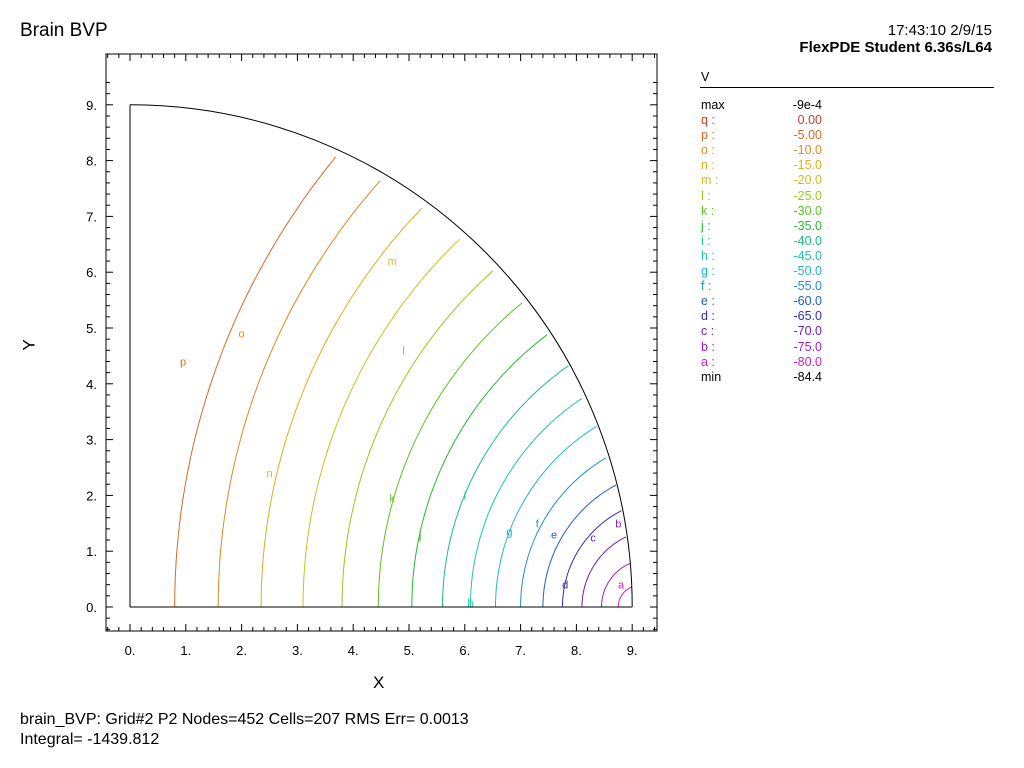  What do you see at coordinates (379, 682) in the screenshot?
I see `x-axis-label: X` at bounding box center [379, 682].